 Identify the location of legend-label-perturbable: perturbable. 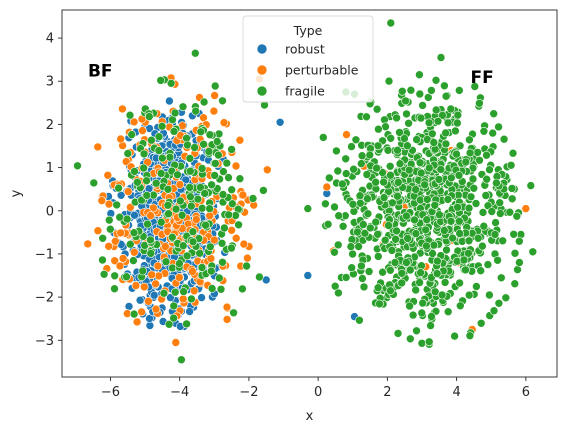
(322, 70).